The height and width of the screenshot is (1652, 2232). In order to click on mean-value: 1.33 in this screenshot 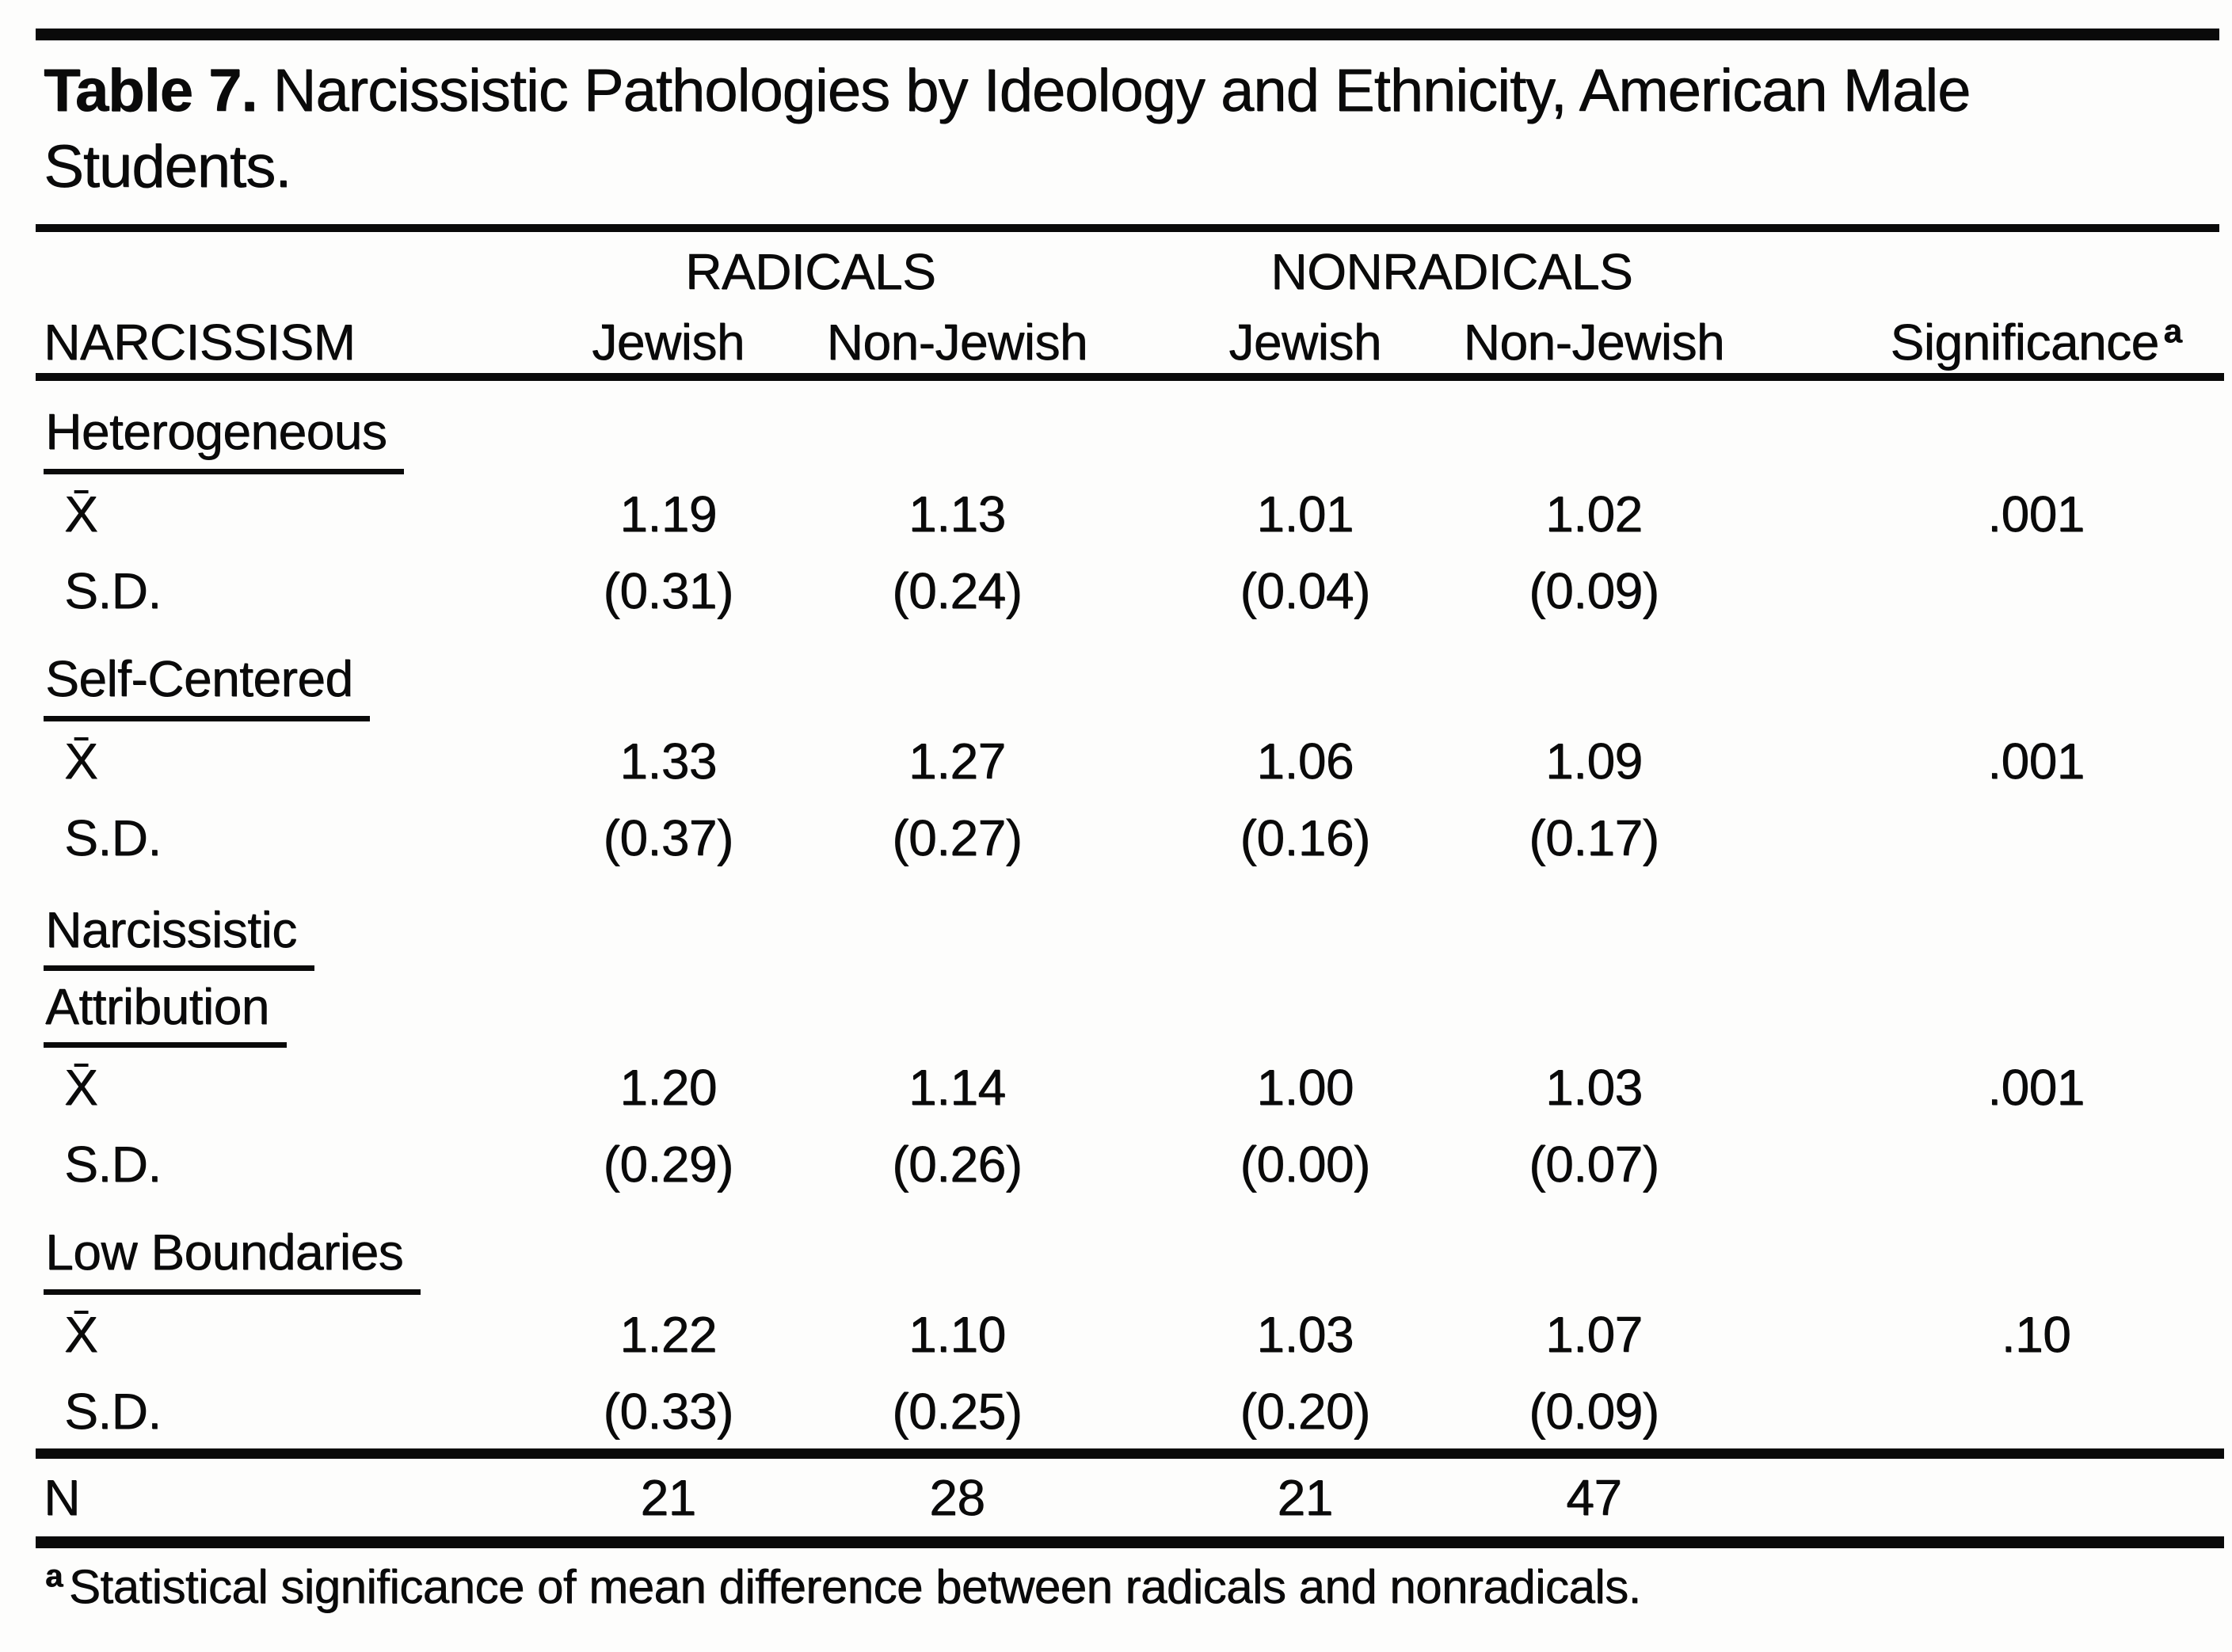, I will do `click(668, 761)`.